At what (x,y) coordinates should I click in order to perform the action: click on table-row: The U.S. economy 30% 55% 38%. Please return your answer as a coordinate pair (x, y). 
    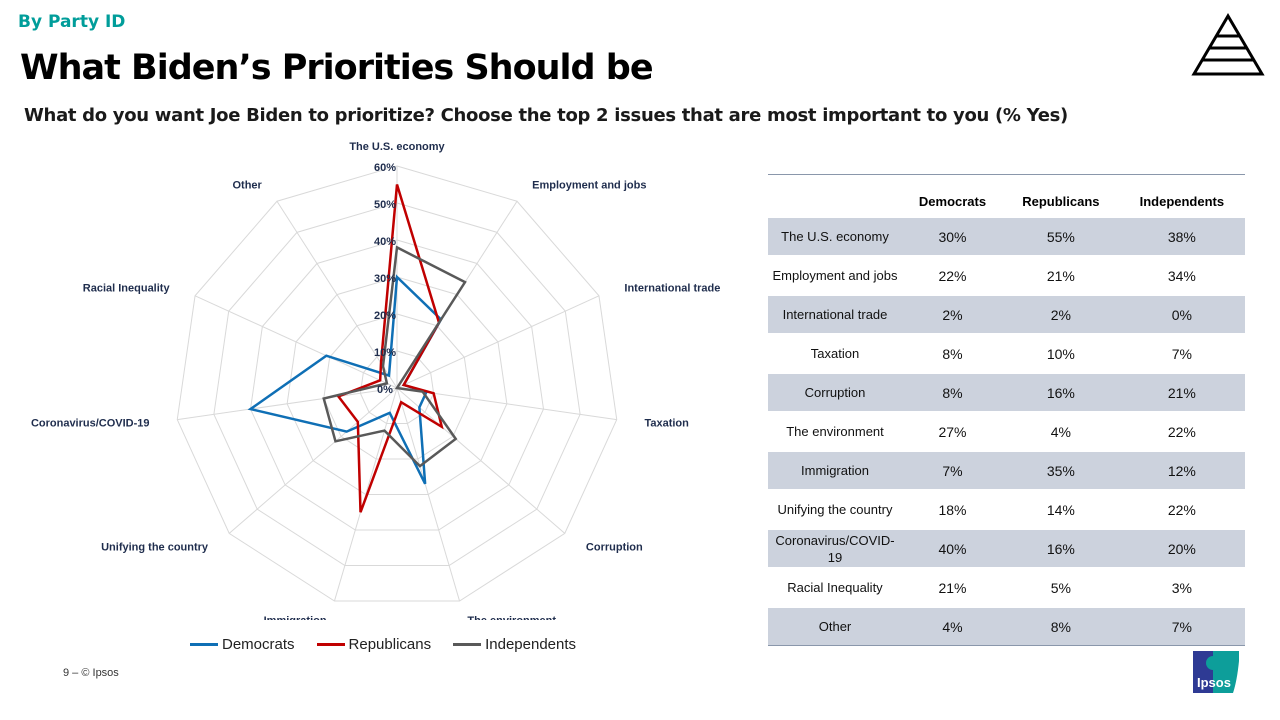
    Looking at the image, I should click on (1006, 236).